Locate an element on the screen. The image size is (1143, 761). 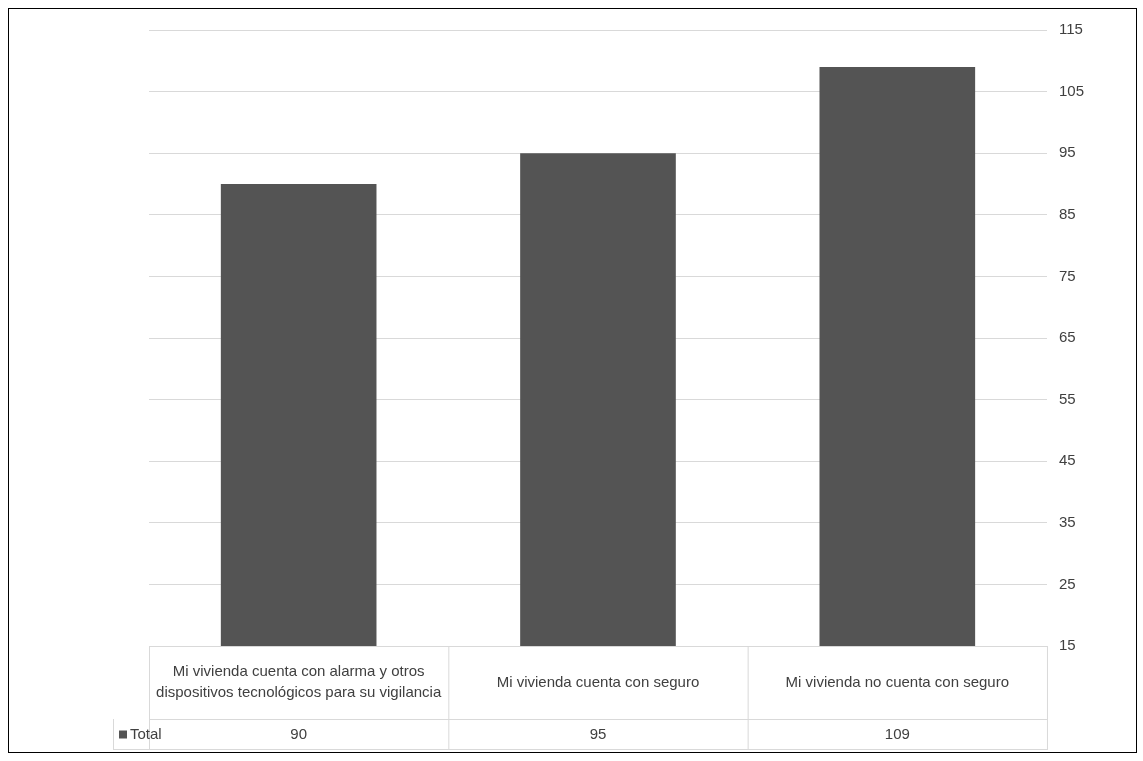
y-tick-label: 45 is located at coordinates (1067, 460).